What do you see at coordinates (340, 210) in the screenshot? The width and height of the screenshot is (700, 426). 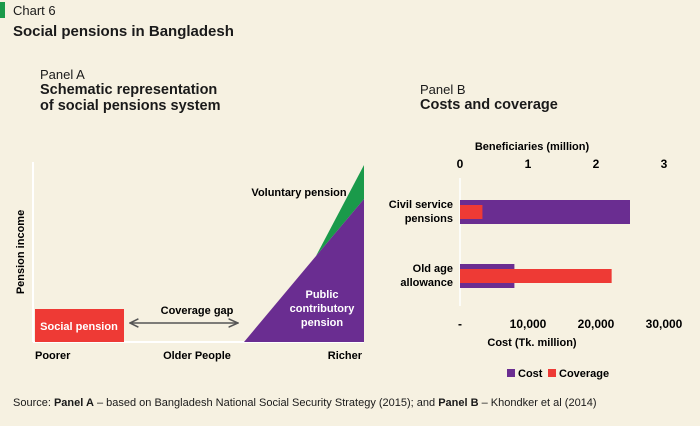 I see `voluntary-pension-shape` at bounding box center [340, 210].